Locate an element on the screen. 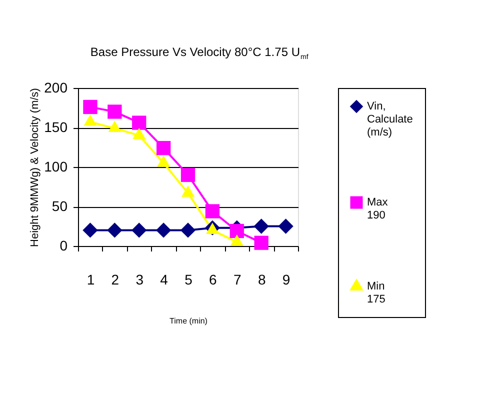 This screenshot has width=495, height=407. y-tick-label: 100 is located at coordinates (56, 166).